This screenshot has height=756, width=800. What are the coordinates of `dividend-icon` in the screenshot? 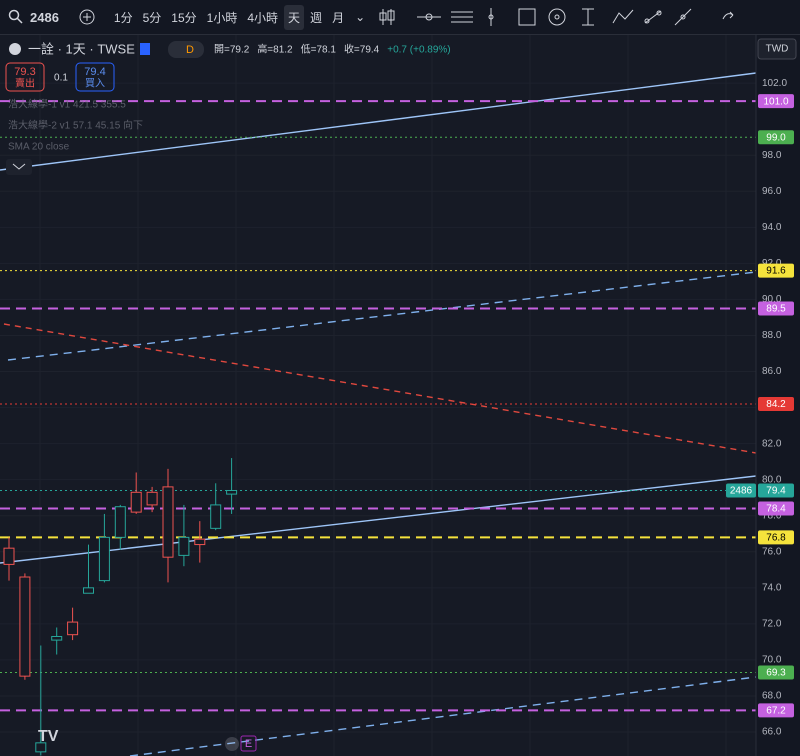 It's located at (232, 744).